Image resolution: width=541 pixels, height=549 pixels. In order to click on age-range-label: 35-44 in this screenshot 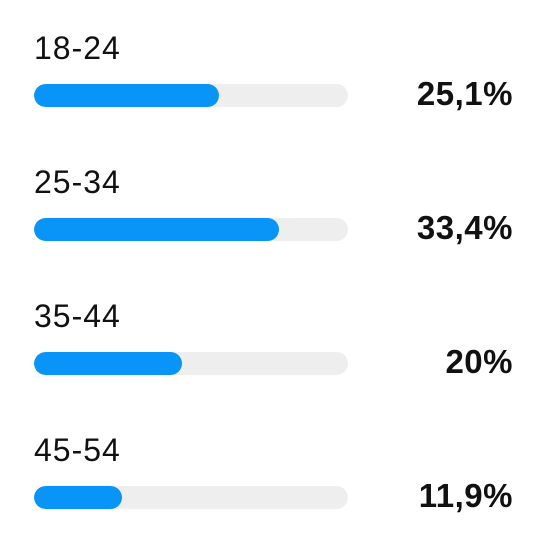, I will do `click(77, 316)`.